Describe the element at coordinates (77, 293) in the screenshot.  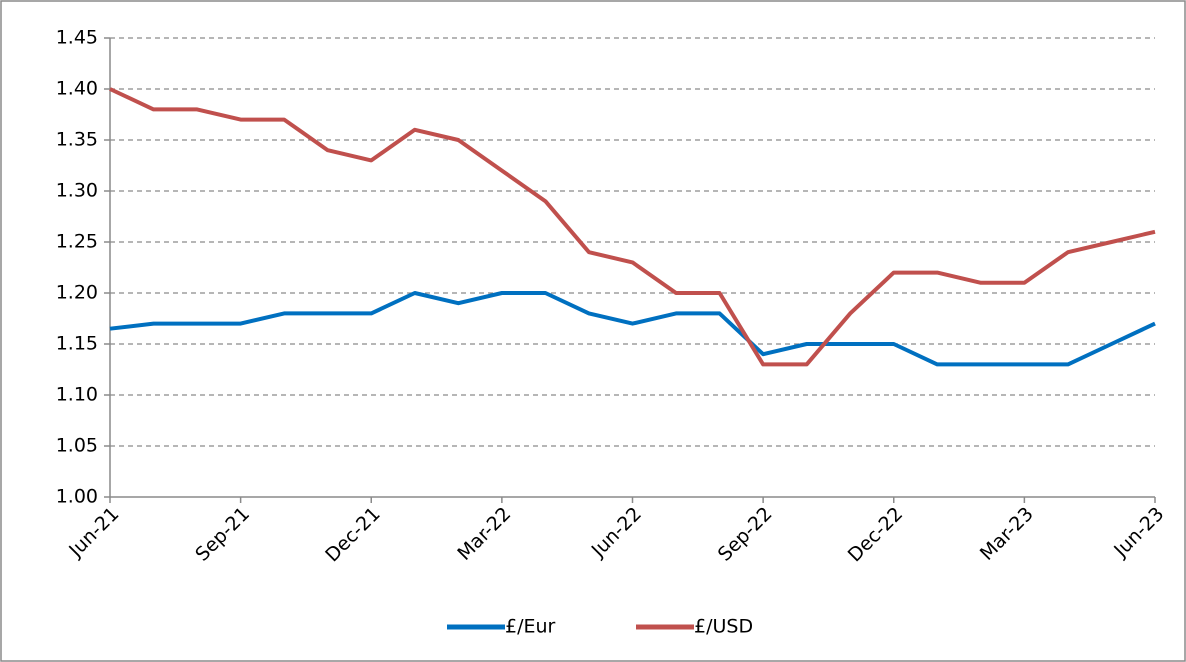
I see `y-tick-label: 1.20` at that location.